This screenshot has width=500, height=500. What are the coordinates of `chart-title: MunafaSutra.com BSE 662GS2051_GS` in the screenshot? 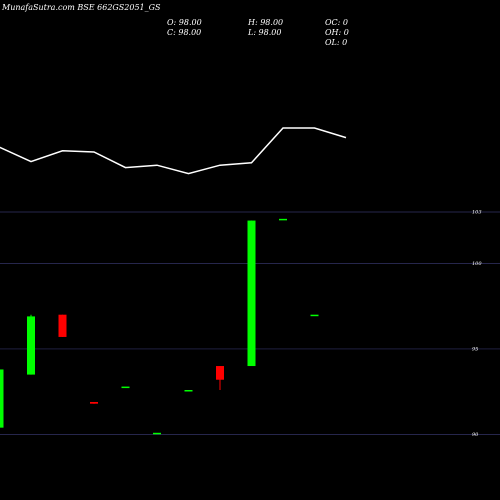 It's located at (81, 7).